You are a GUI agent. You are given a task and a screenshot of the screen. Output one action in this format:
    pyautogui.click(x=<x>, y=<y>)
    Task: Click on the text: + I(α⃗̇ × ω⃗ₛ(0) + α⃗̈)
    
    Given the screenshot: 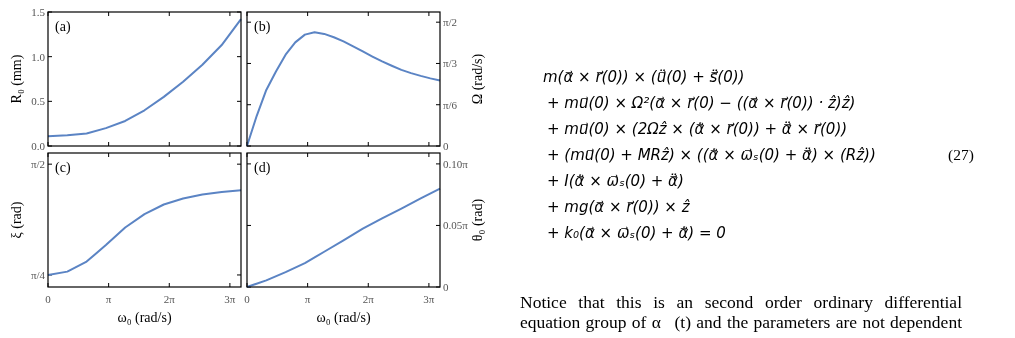 What is the action you would take?
    pyautogui.click(x=615, y=181)
    